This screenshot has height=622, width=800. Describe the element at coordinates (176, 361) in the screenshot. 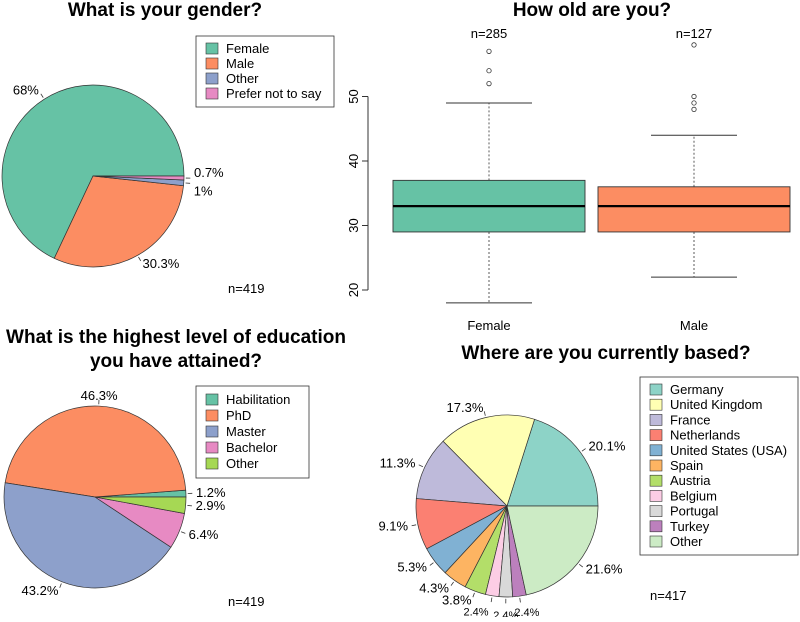

I see `education-title-line2: you have attained?` at that location.